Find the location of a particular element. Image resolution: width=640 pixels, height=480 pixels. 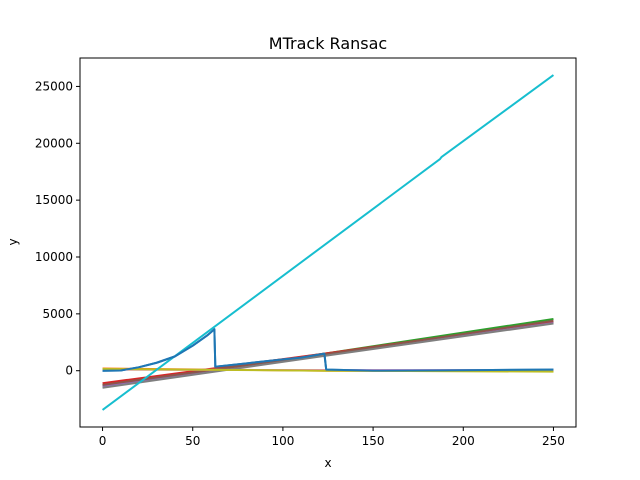

x-axis-label: x is located at coordinates (327, 463).